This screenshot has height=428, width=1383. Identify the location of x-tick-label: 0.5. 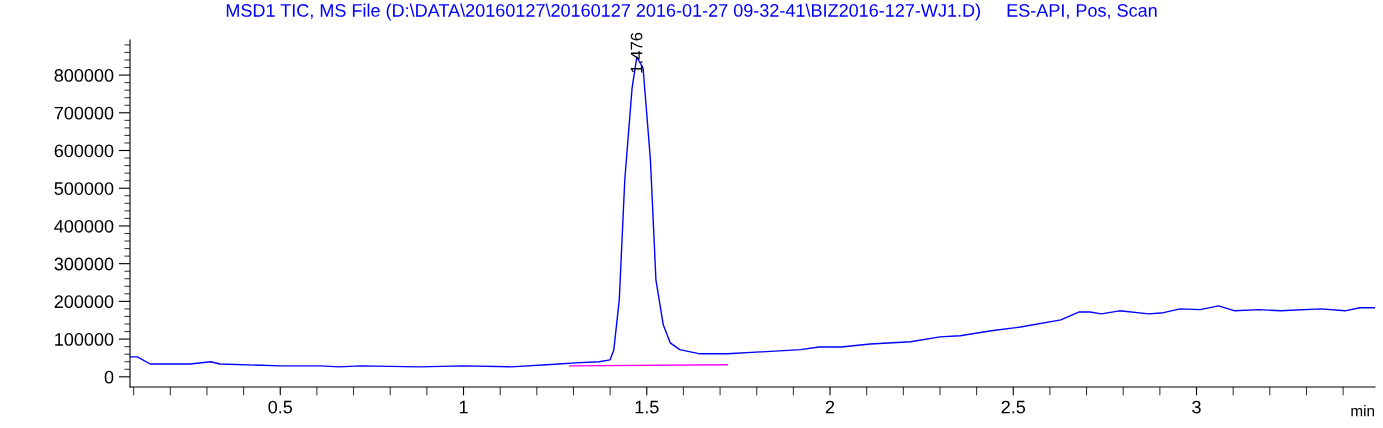
(280, 407).